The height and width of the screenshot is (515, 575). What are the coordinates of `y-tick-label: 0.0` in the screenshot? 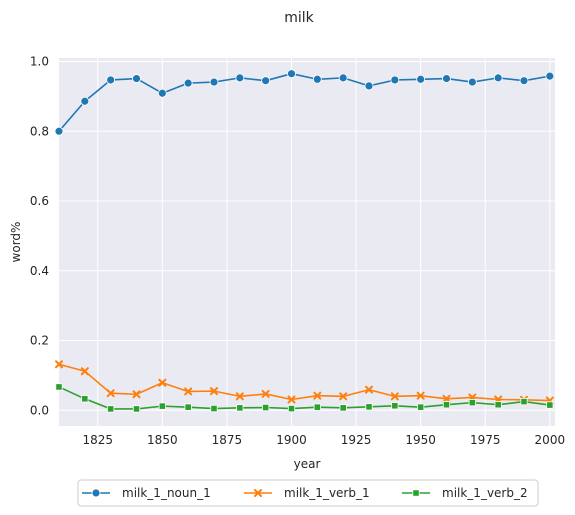 It's located at (39, 410).